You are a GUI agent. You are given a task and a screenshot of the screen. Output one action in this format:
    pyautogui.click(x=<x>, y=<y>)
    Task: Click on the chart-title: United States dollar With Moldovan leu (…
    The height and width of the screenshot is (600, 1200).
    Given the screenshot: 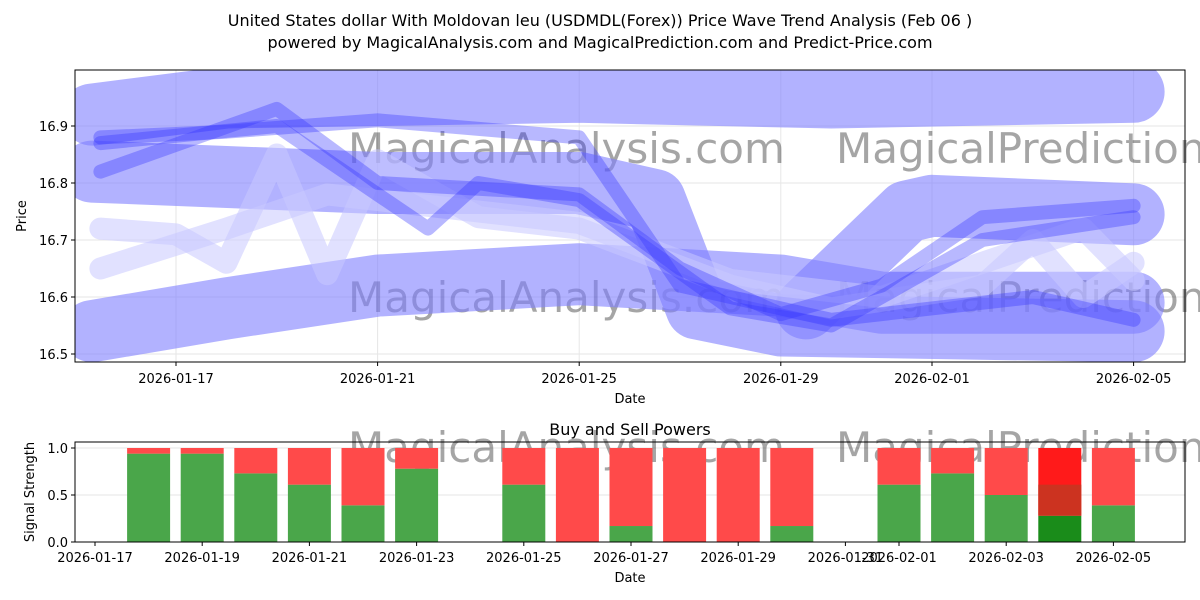 What is the action you would take?
    pyautogui.click(x=600, y=20)
    